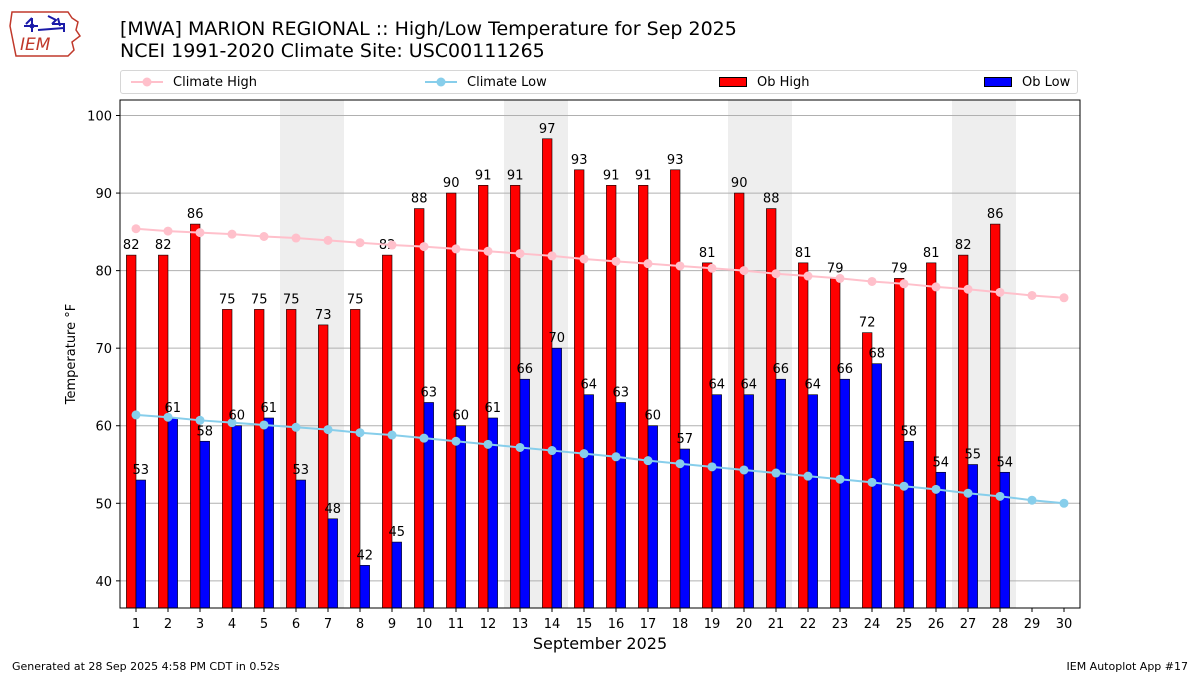 The width and height of the screenshot is (1200, 675). What do you see at coordinates (621, 392) in the screenshot?
I see `ob-low-data-label: 63` at bounding box center [621, 392].